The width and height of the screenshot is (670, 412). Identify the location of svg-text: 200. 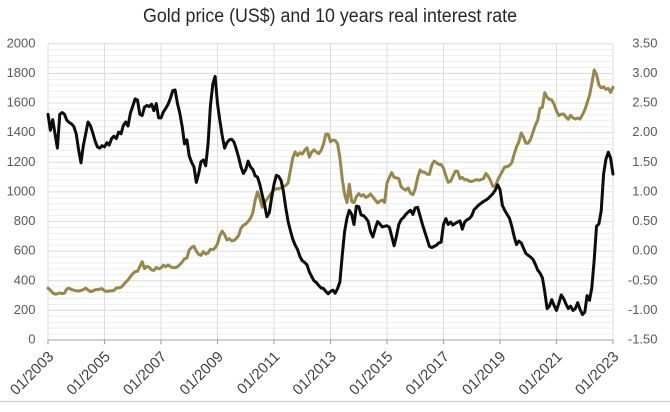
(25, 309).